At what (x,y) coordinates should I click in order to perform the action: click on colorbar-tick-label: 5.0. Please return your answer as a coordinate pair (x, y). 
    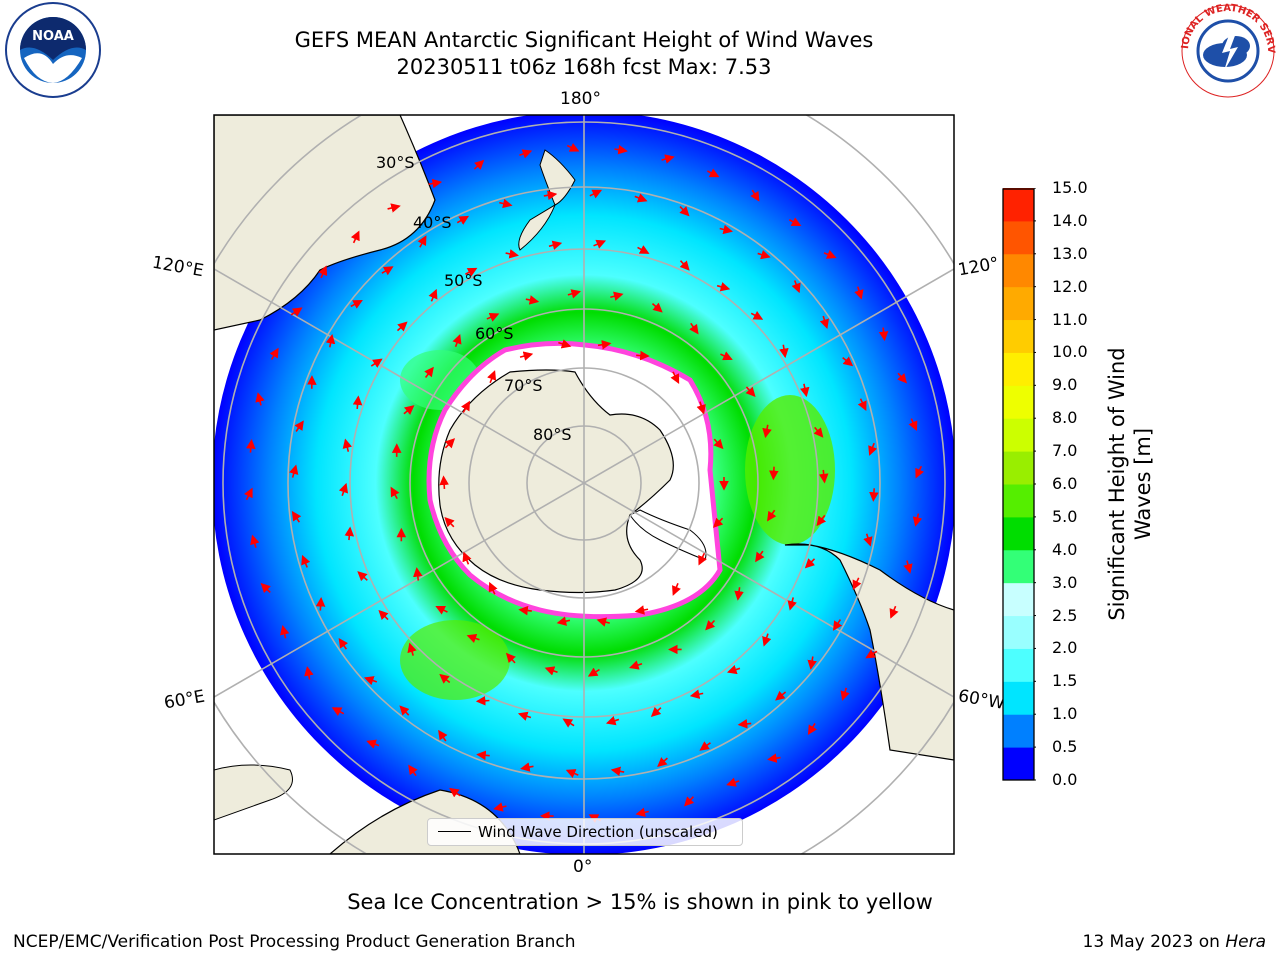
    Looking at the image, I should click on (1065, 516).